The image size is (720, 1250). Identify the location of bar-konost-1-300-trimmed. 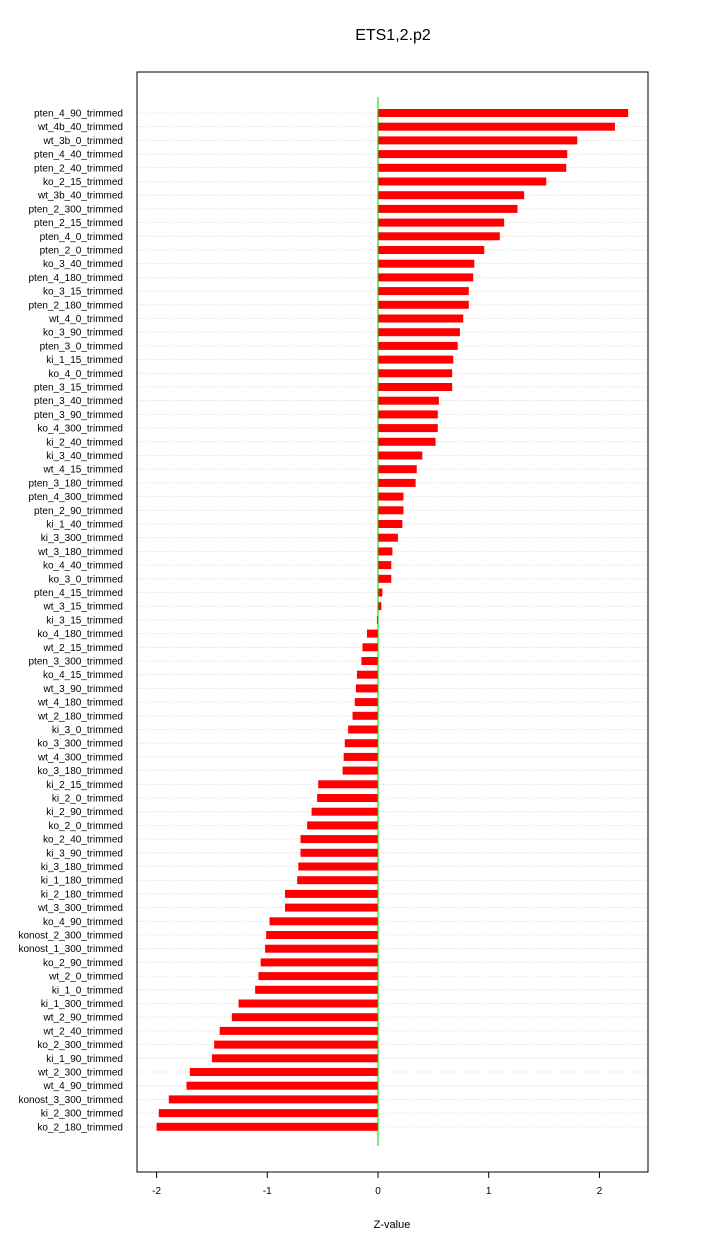
(321, 948).